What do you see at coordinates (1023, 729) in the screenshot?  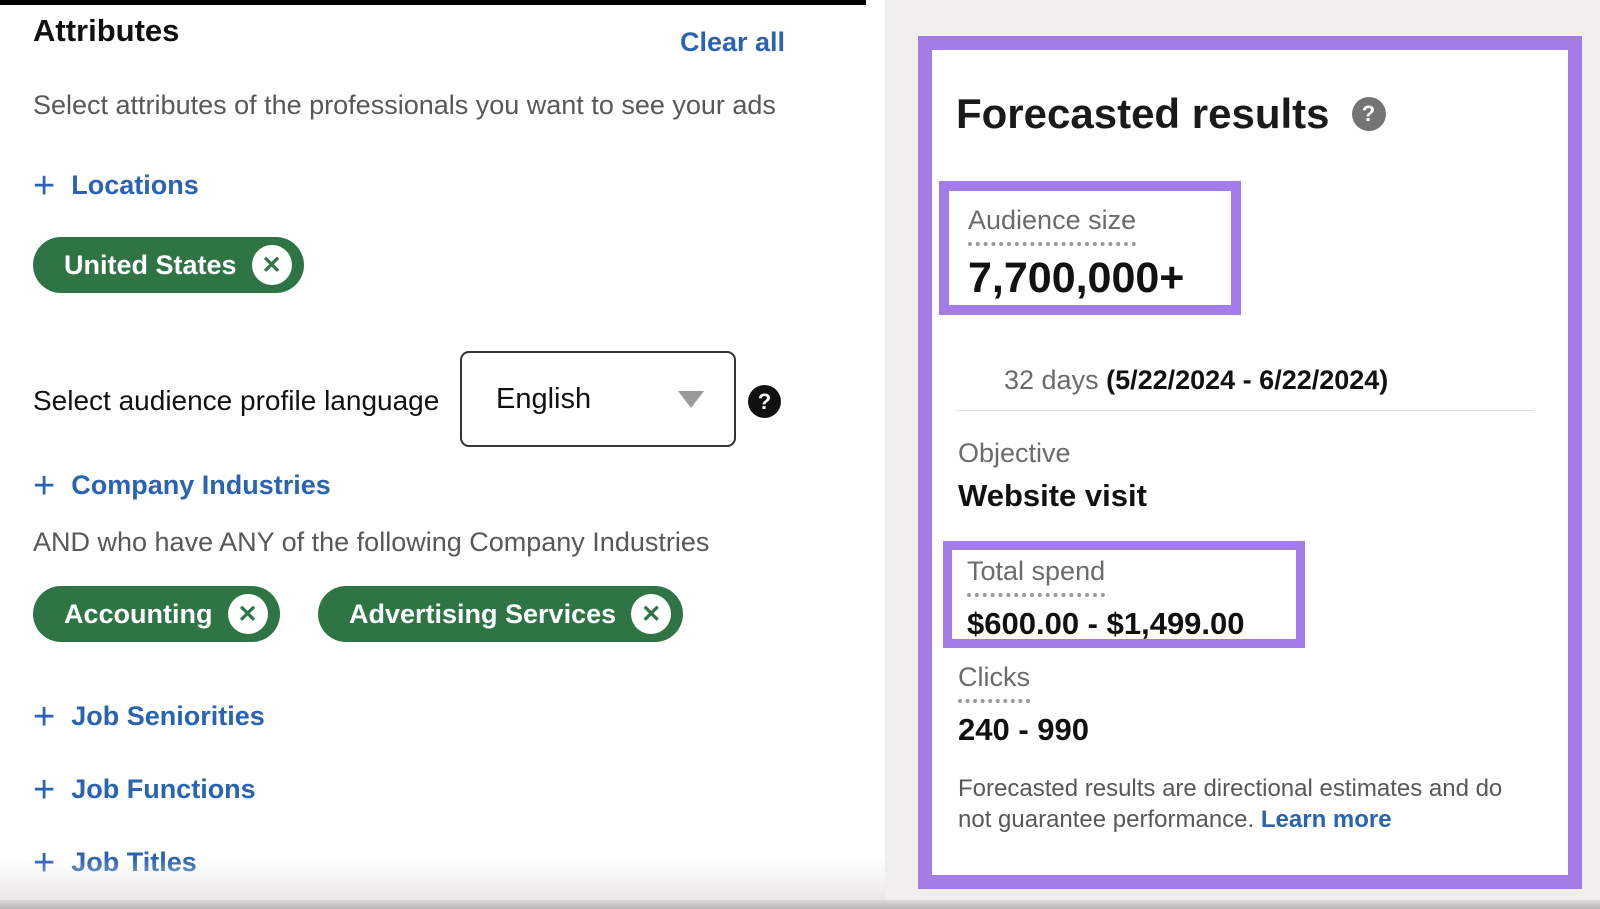 I see `clicks-value: 240 - 990` at bounding box center [1023, 729].